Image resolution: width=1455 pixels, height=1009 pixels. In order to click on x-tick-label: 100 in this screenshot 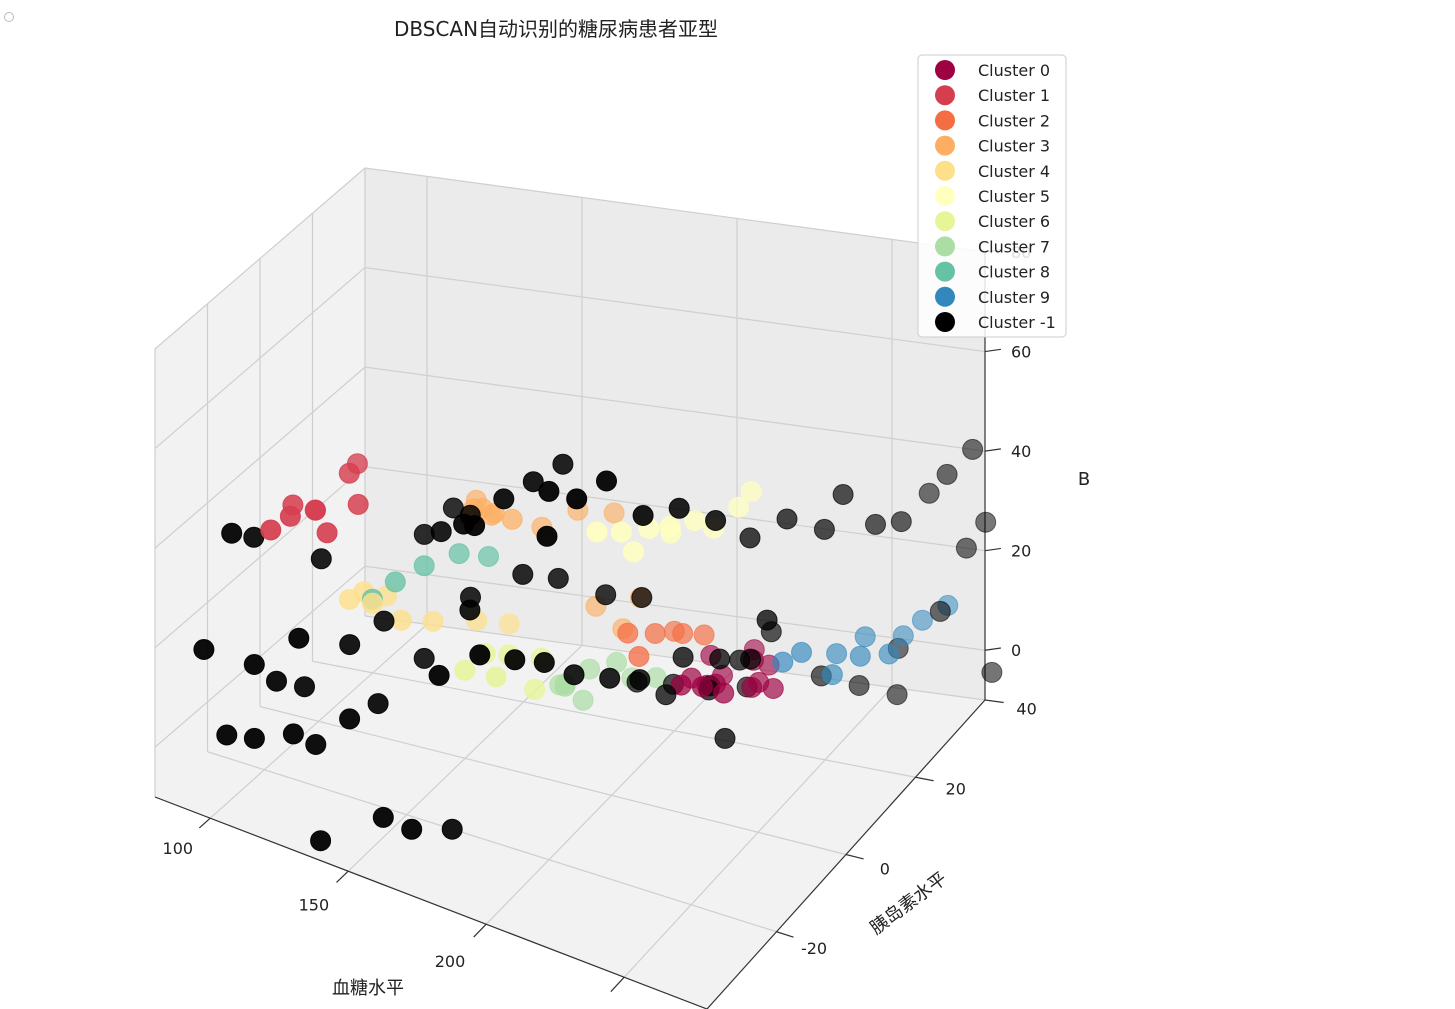, I will do `click(178, 848)`.